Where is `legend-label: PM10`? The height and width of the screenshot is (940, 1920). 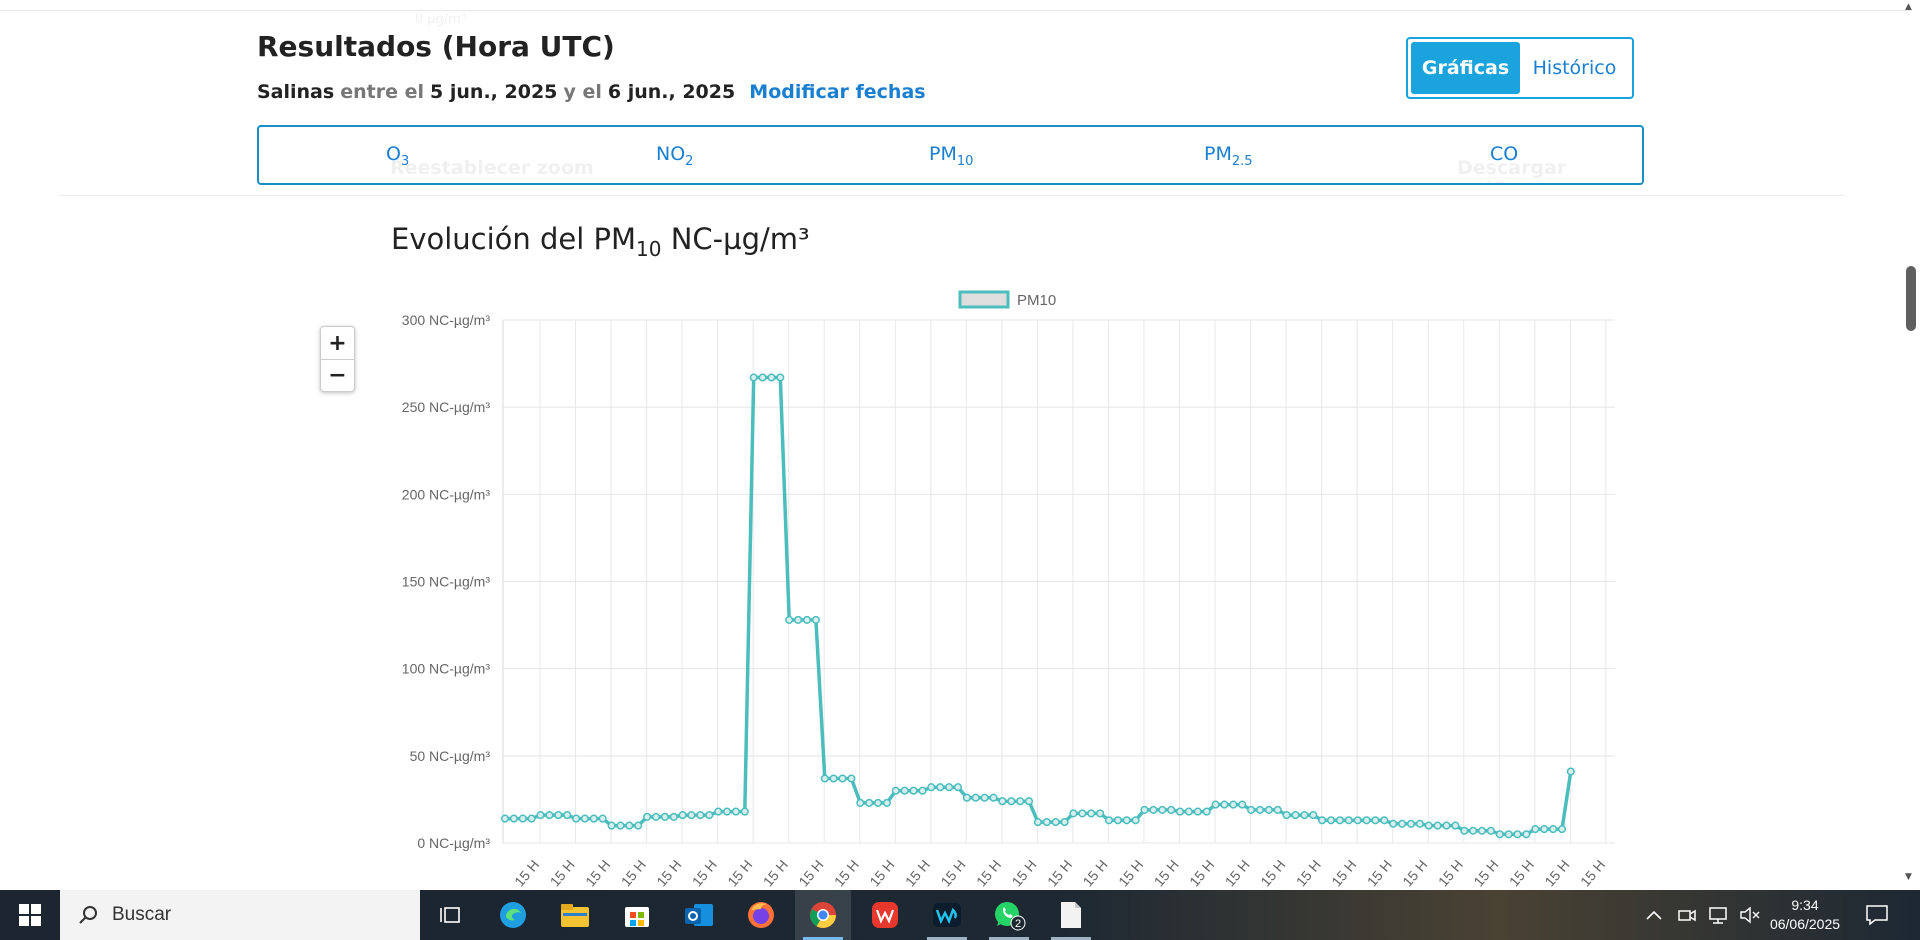 legend-label: PM10 is located at coordinates (1036, 300).